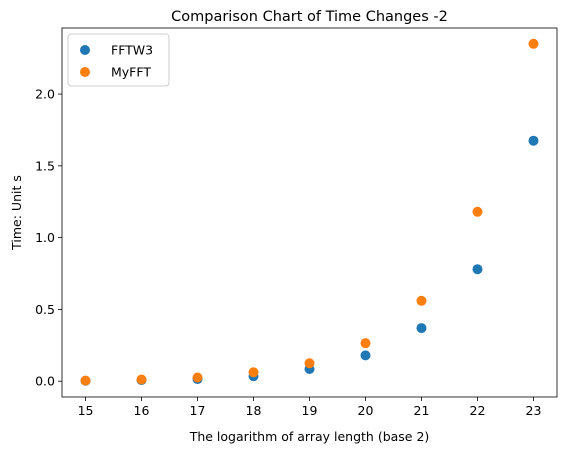  I want to click on y-axis-label: Time: Unit s, so click(16, 213).